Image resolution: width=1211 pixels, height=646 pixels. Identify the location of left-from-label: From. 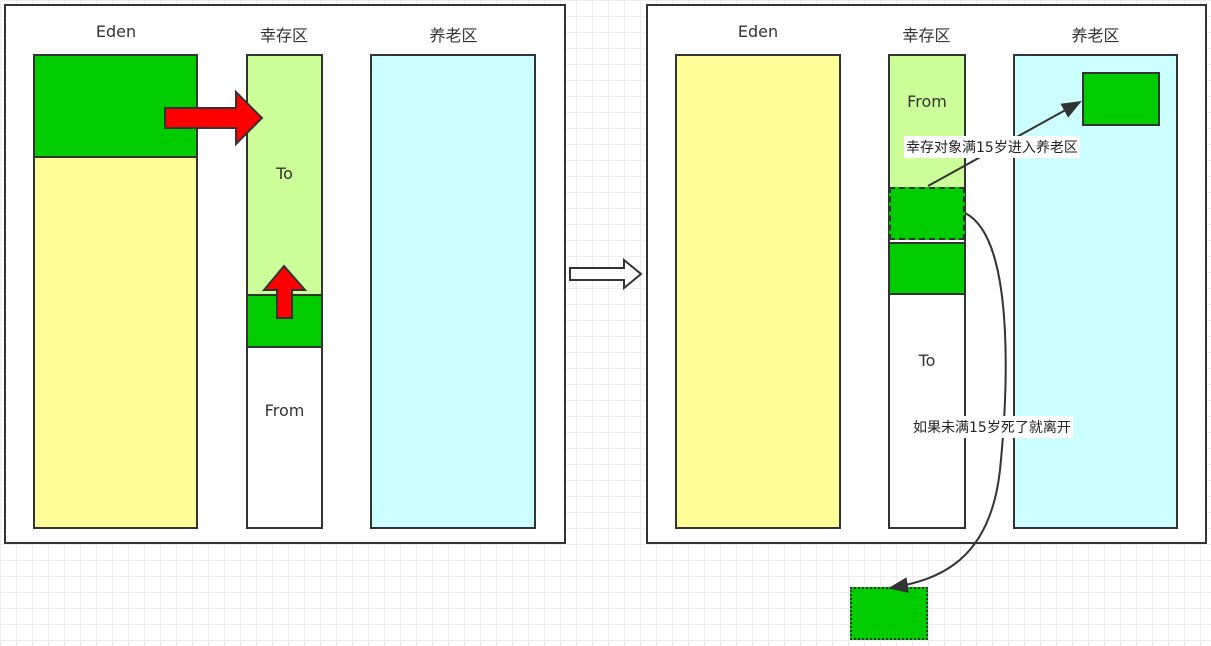
(284, 410).